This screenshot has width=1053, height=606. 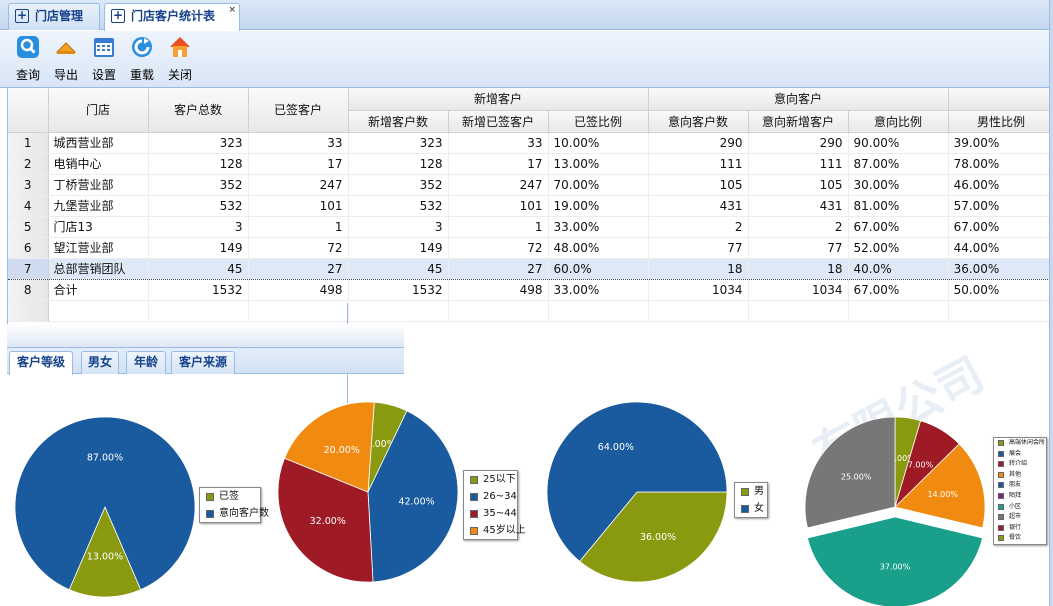 What do you see at coordinates (898, 248) in the screenshot?
I see `cell-intent-ratio: 52.00%` at bounding box center [898, 248].